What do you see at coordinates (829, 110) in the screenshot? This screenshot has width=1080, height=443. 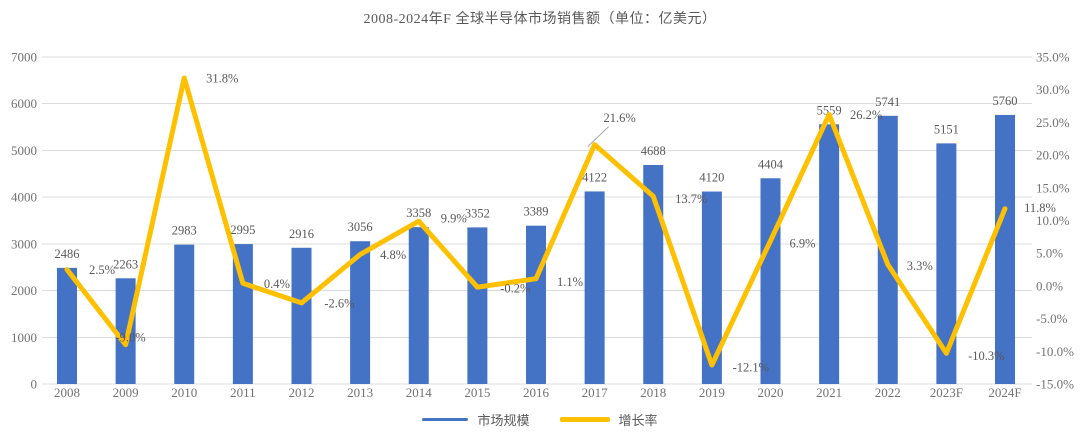 I see `bar-value-label: 5559` at bounding box center [829, 110].